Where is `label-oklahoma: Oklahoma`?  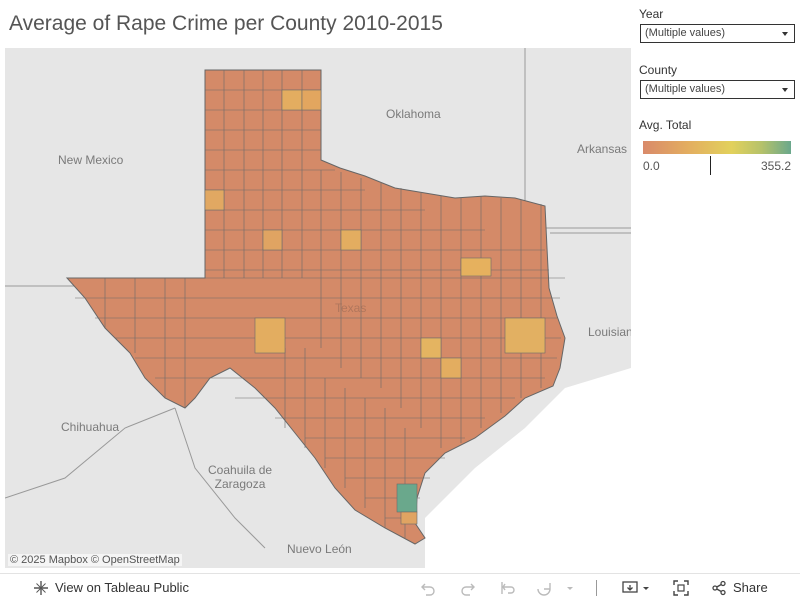
label-oklahoma: Oklahoma is located at coordinates (413, 114).